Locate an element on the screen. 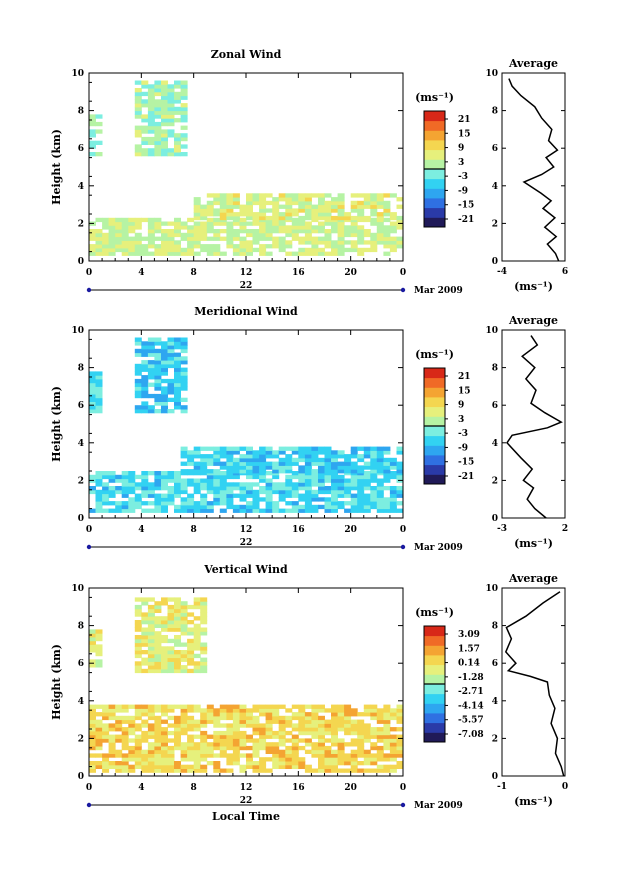 This screenshot has width=617, height=873. average-x-tick-label: 0 is located at coordinates (565, 787).